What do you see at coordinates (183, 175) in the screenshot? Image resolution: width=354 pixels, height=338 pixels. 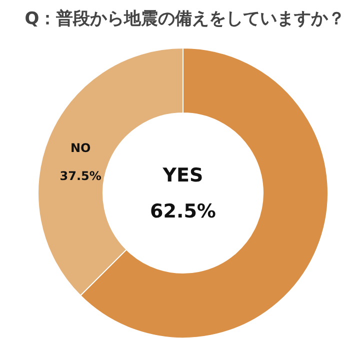 I see `slice-label: YES` at bounding box center [183, 175].